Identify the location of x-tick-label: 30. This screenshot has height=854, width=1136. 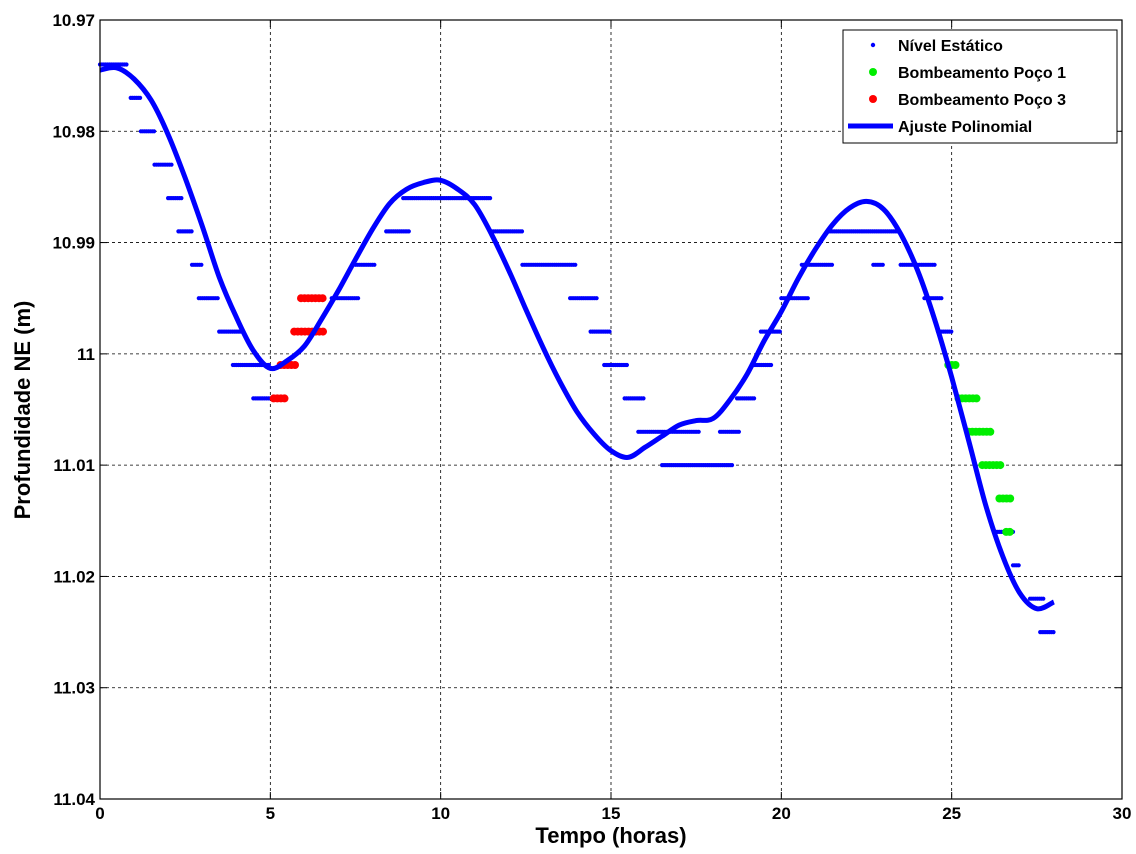
(1122, 813).